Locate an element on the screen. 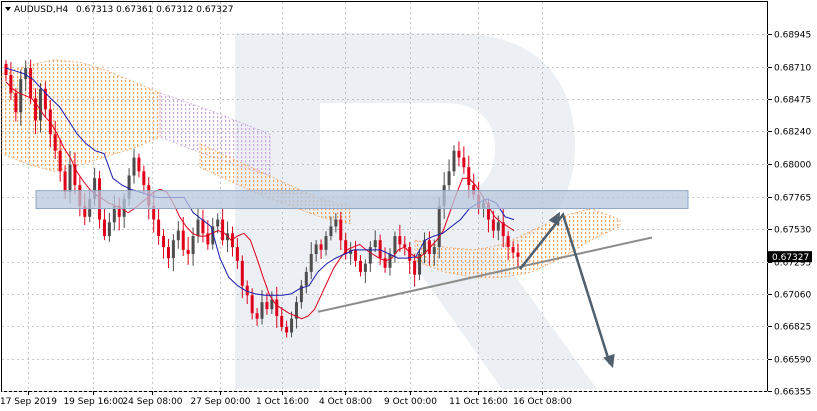 This screenshot has height=411, width=817. price-tick-label: 0.68945 is located at coordinates (792, 36).